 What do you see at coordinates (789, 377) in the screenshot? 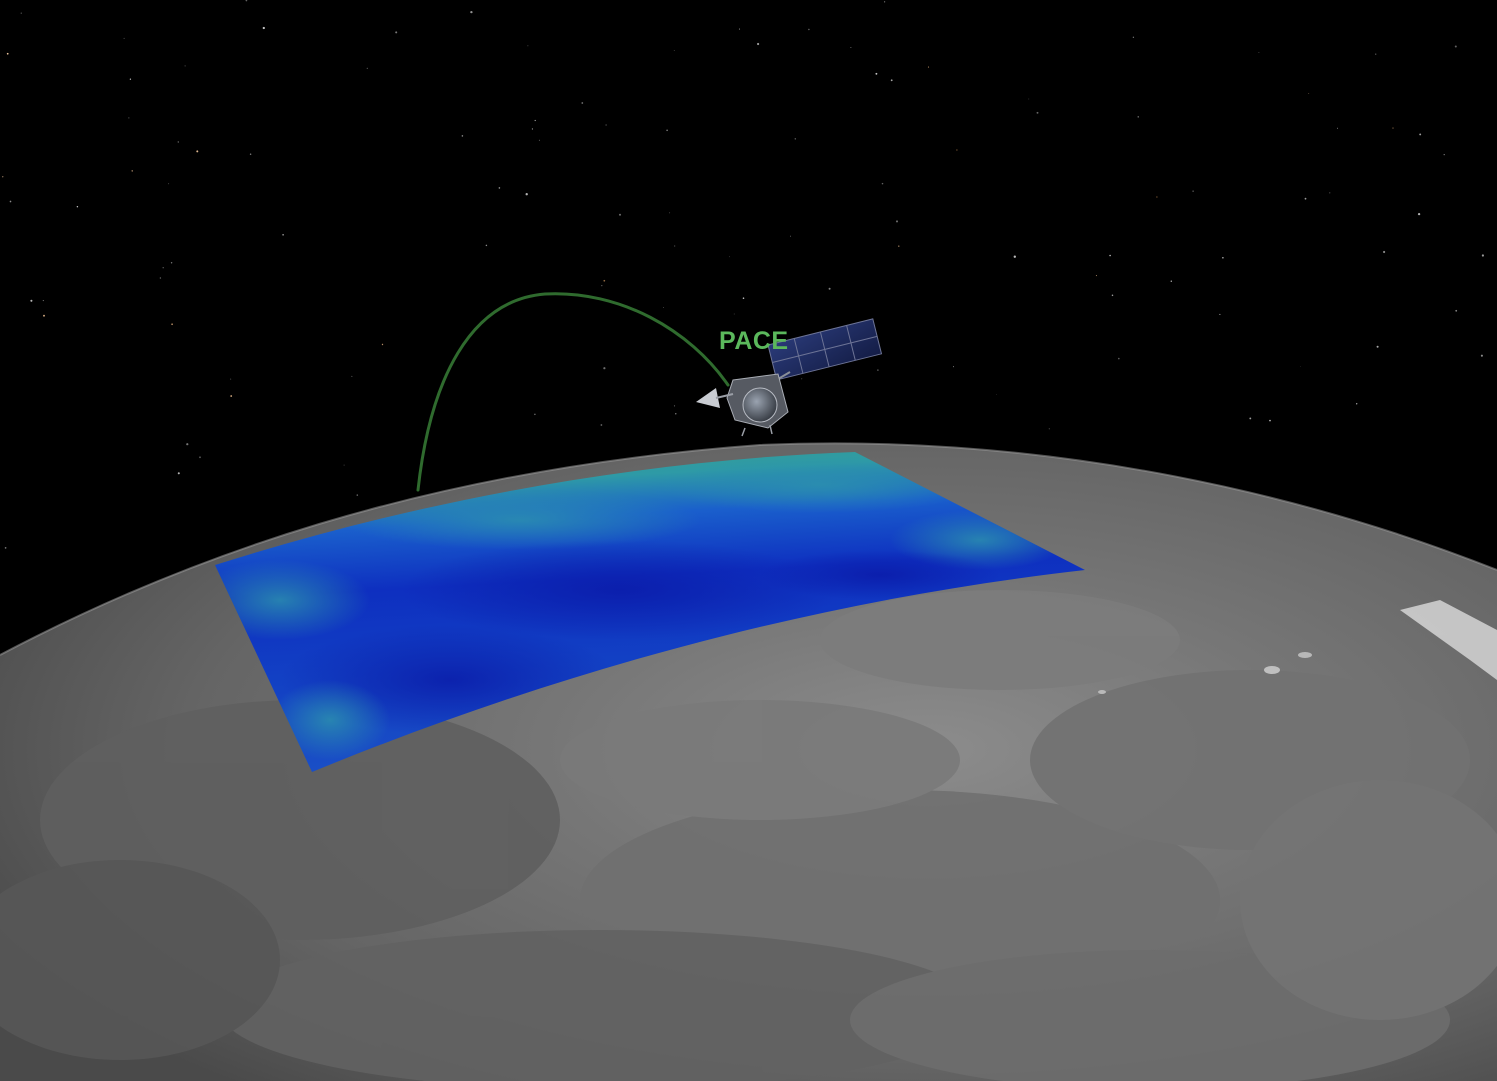
I see `satellite-icon` at bounding box center [789, 377].